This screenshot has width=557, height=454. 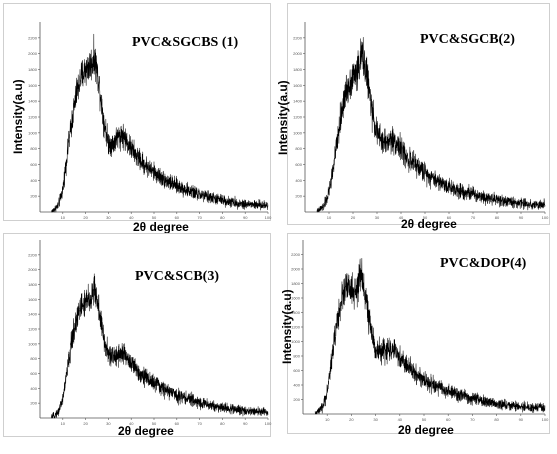 I want to click on x-axis-label-3: 2θ degree, so click(x=146, y=431).